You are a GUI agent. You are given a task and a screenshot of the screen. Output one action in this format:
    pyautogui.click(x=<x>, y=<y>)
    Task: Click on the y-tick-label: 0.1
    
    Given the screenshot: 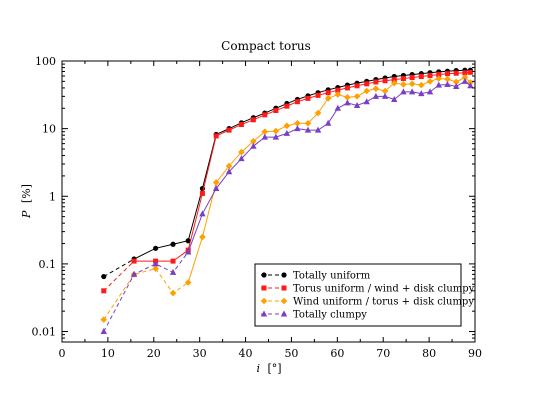 What is the action you would take?
    pyautogui.click(x=48, y=264)
    